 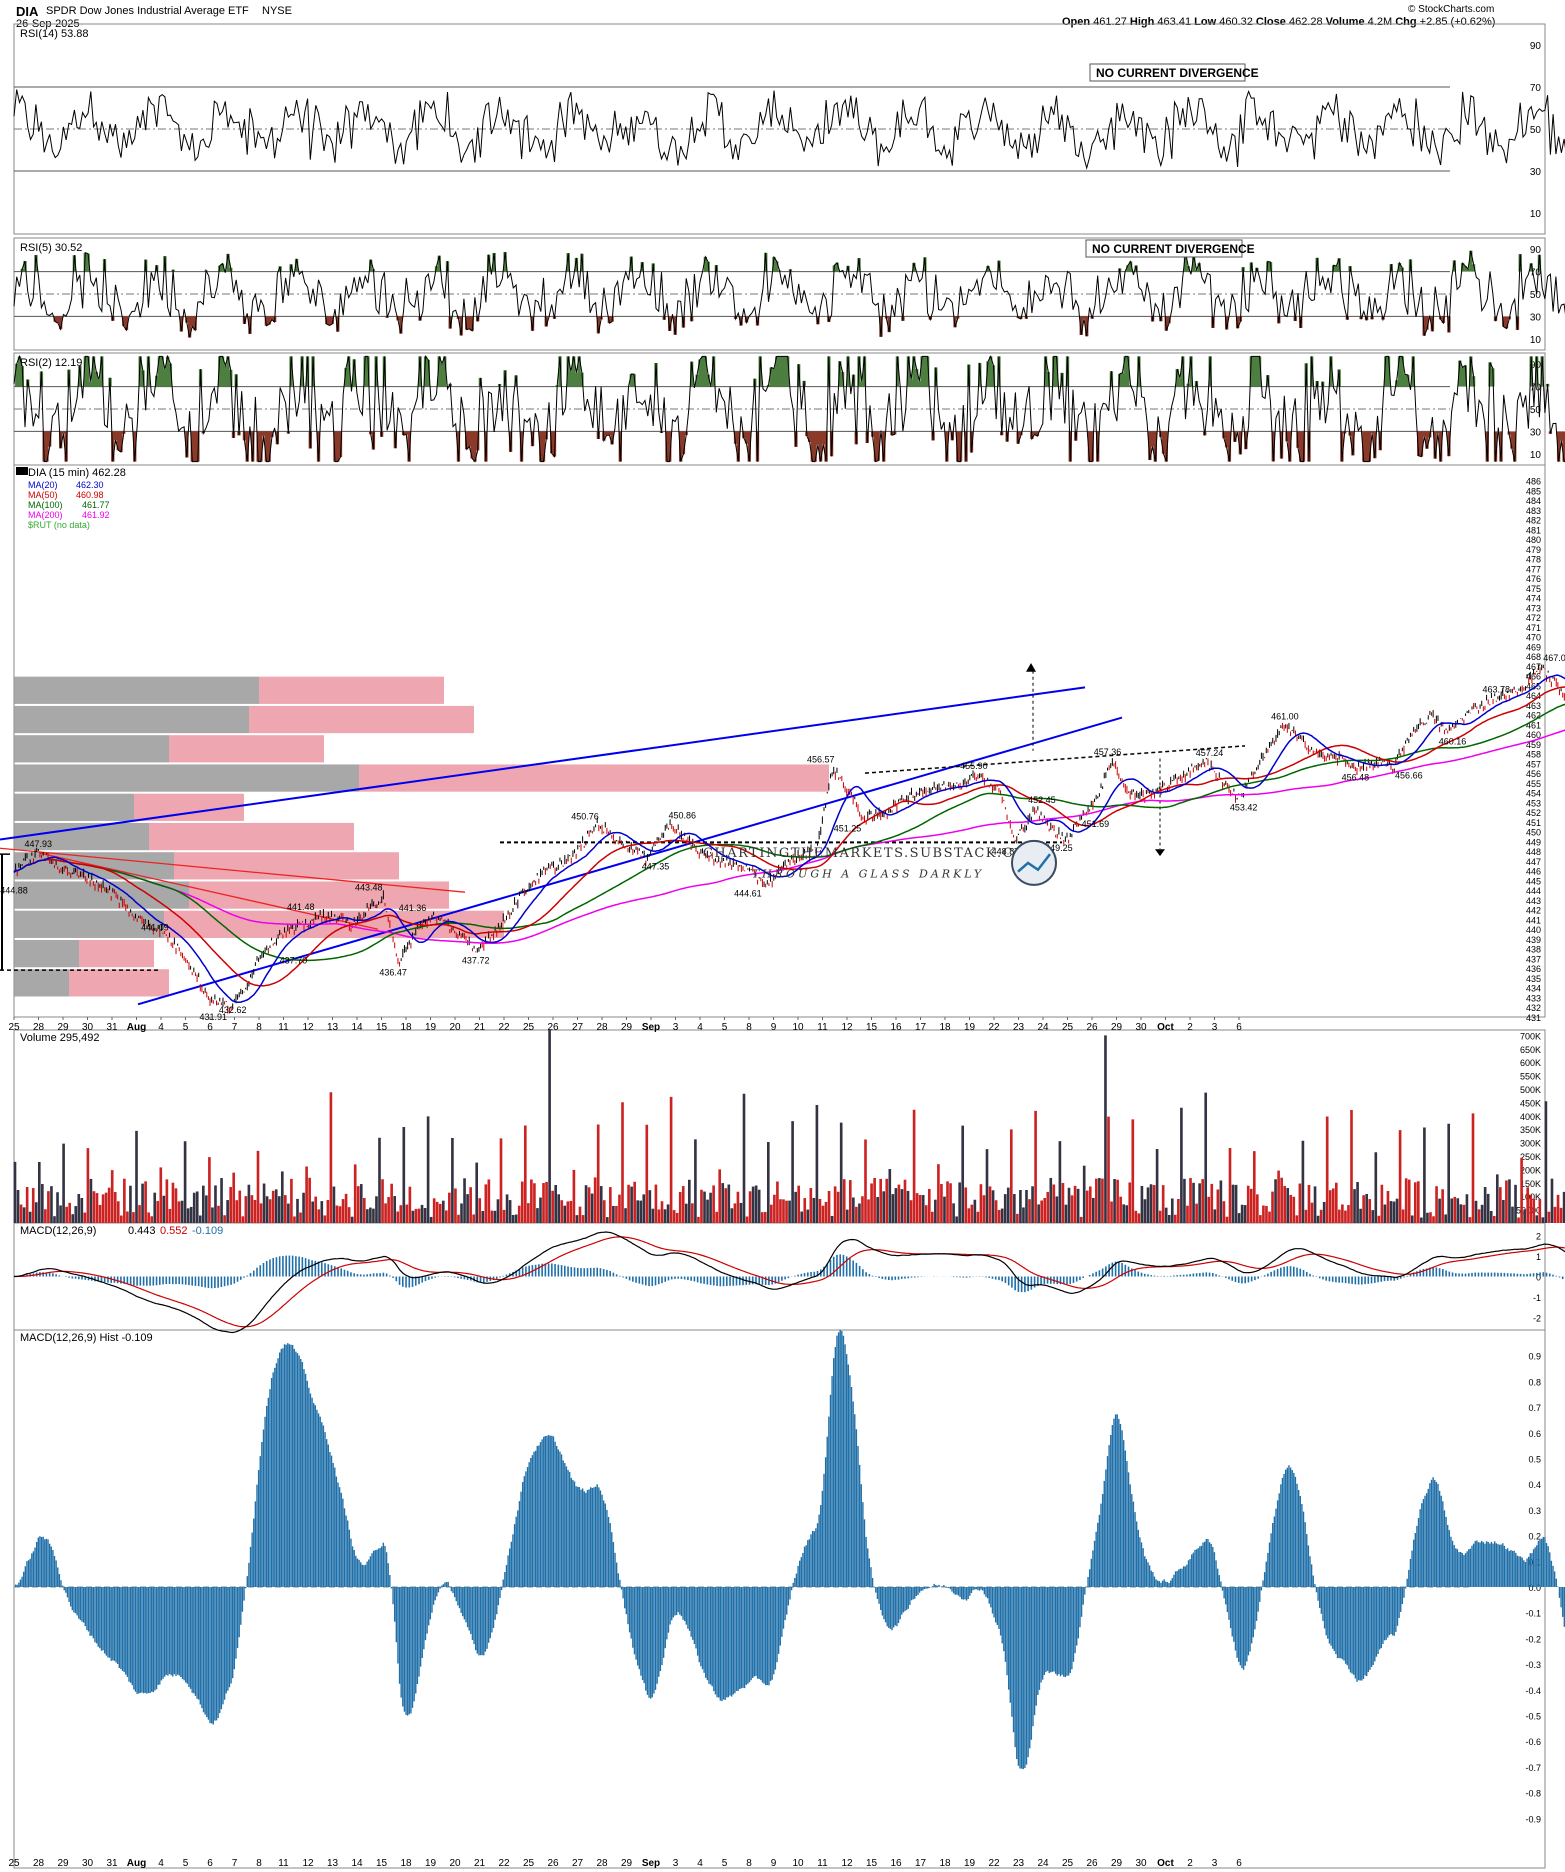 What do you see at coordinates (1059, 848) in the screenshot?
I see `price-label: 449.25` at bounding box center [1059, 848].